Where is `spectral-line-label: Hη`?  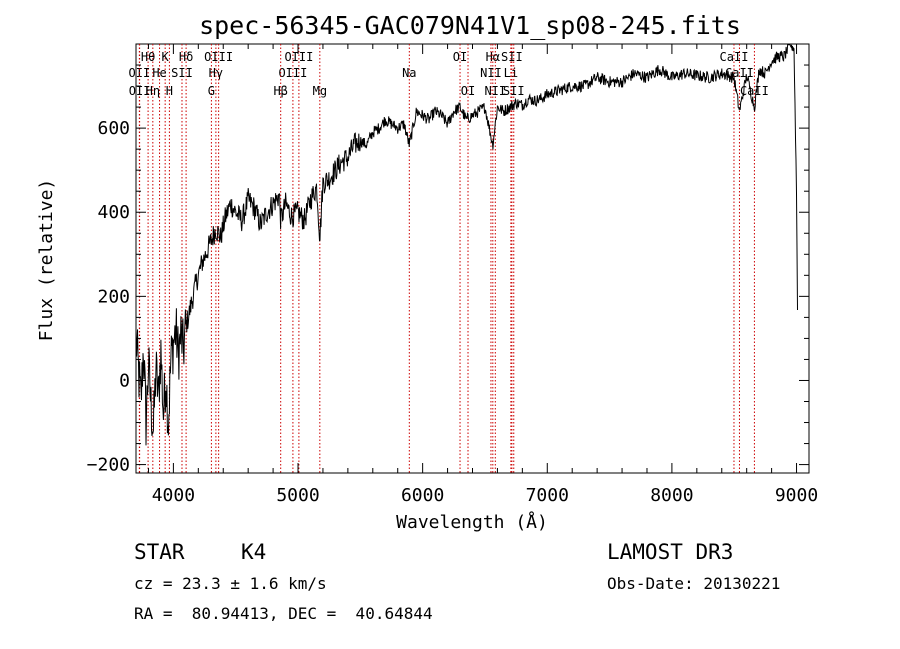 spectral-line-label: Hη is located at coordinates (153, 91).